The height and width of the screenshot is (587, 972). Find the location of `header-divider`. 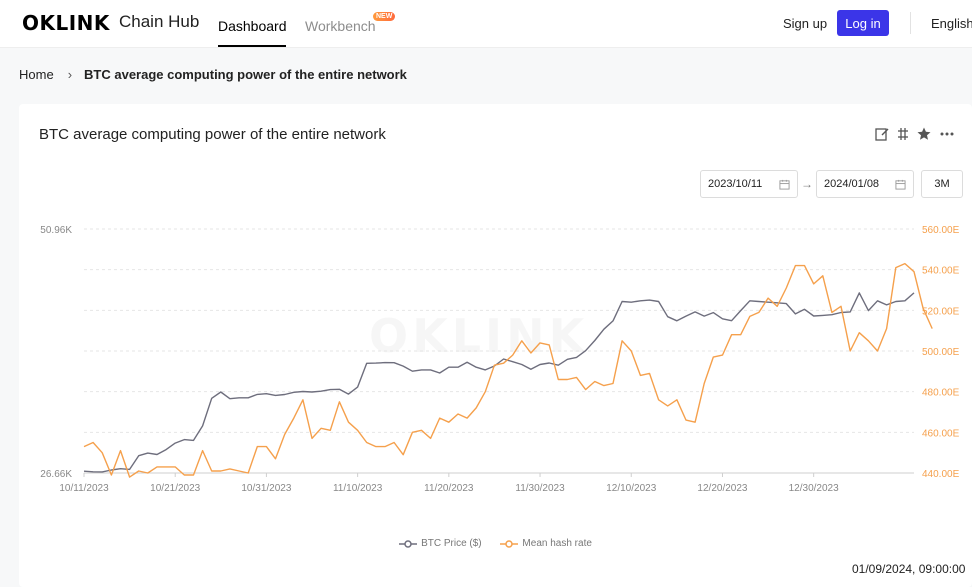

header-divider is located at coordinates (910, 23).